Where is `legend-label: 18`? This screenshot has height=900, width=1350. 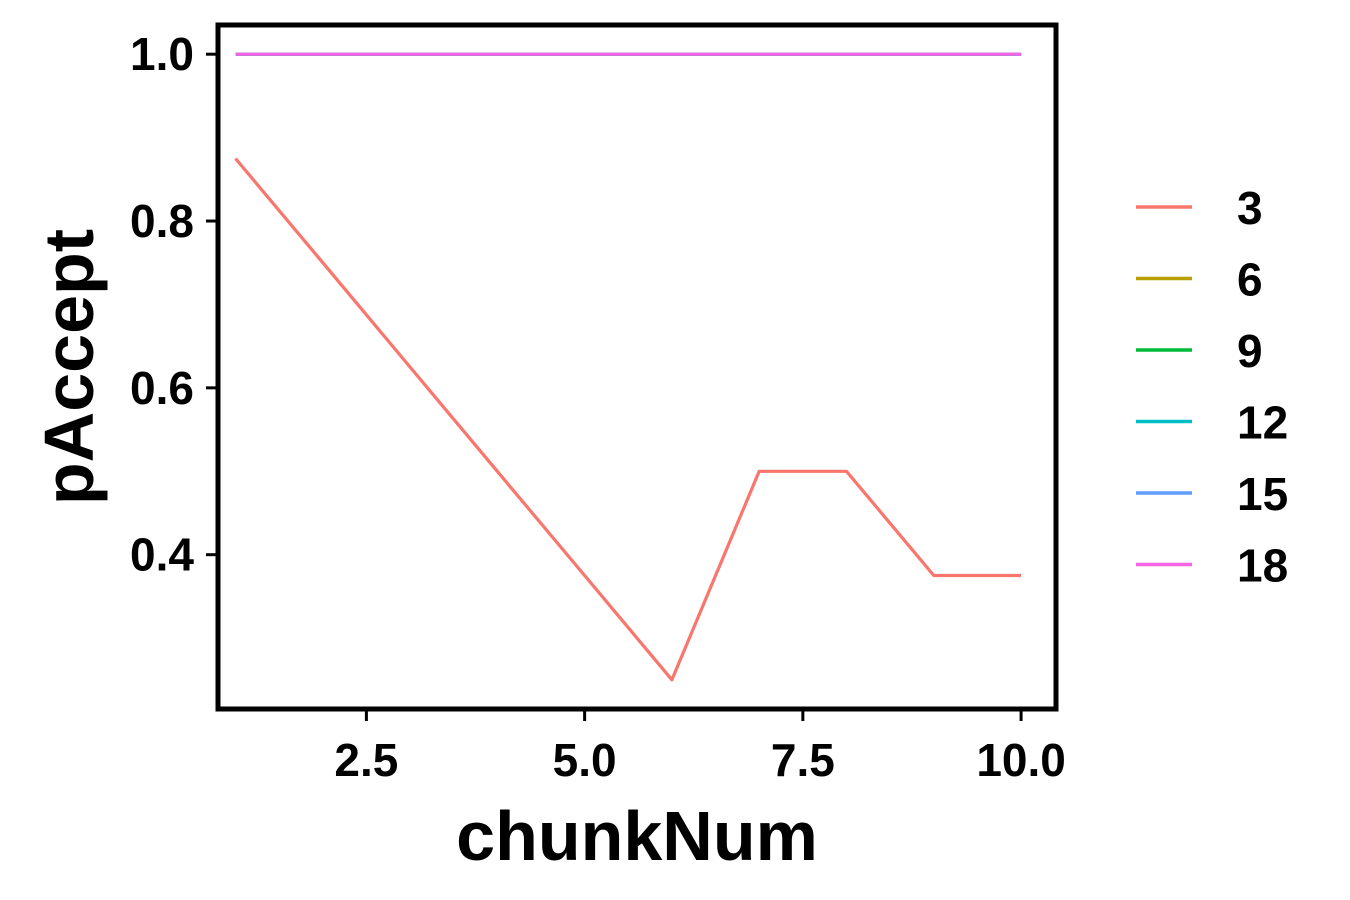 legend-label: 18 is located at coordinates (1262, 566).